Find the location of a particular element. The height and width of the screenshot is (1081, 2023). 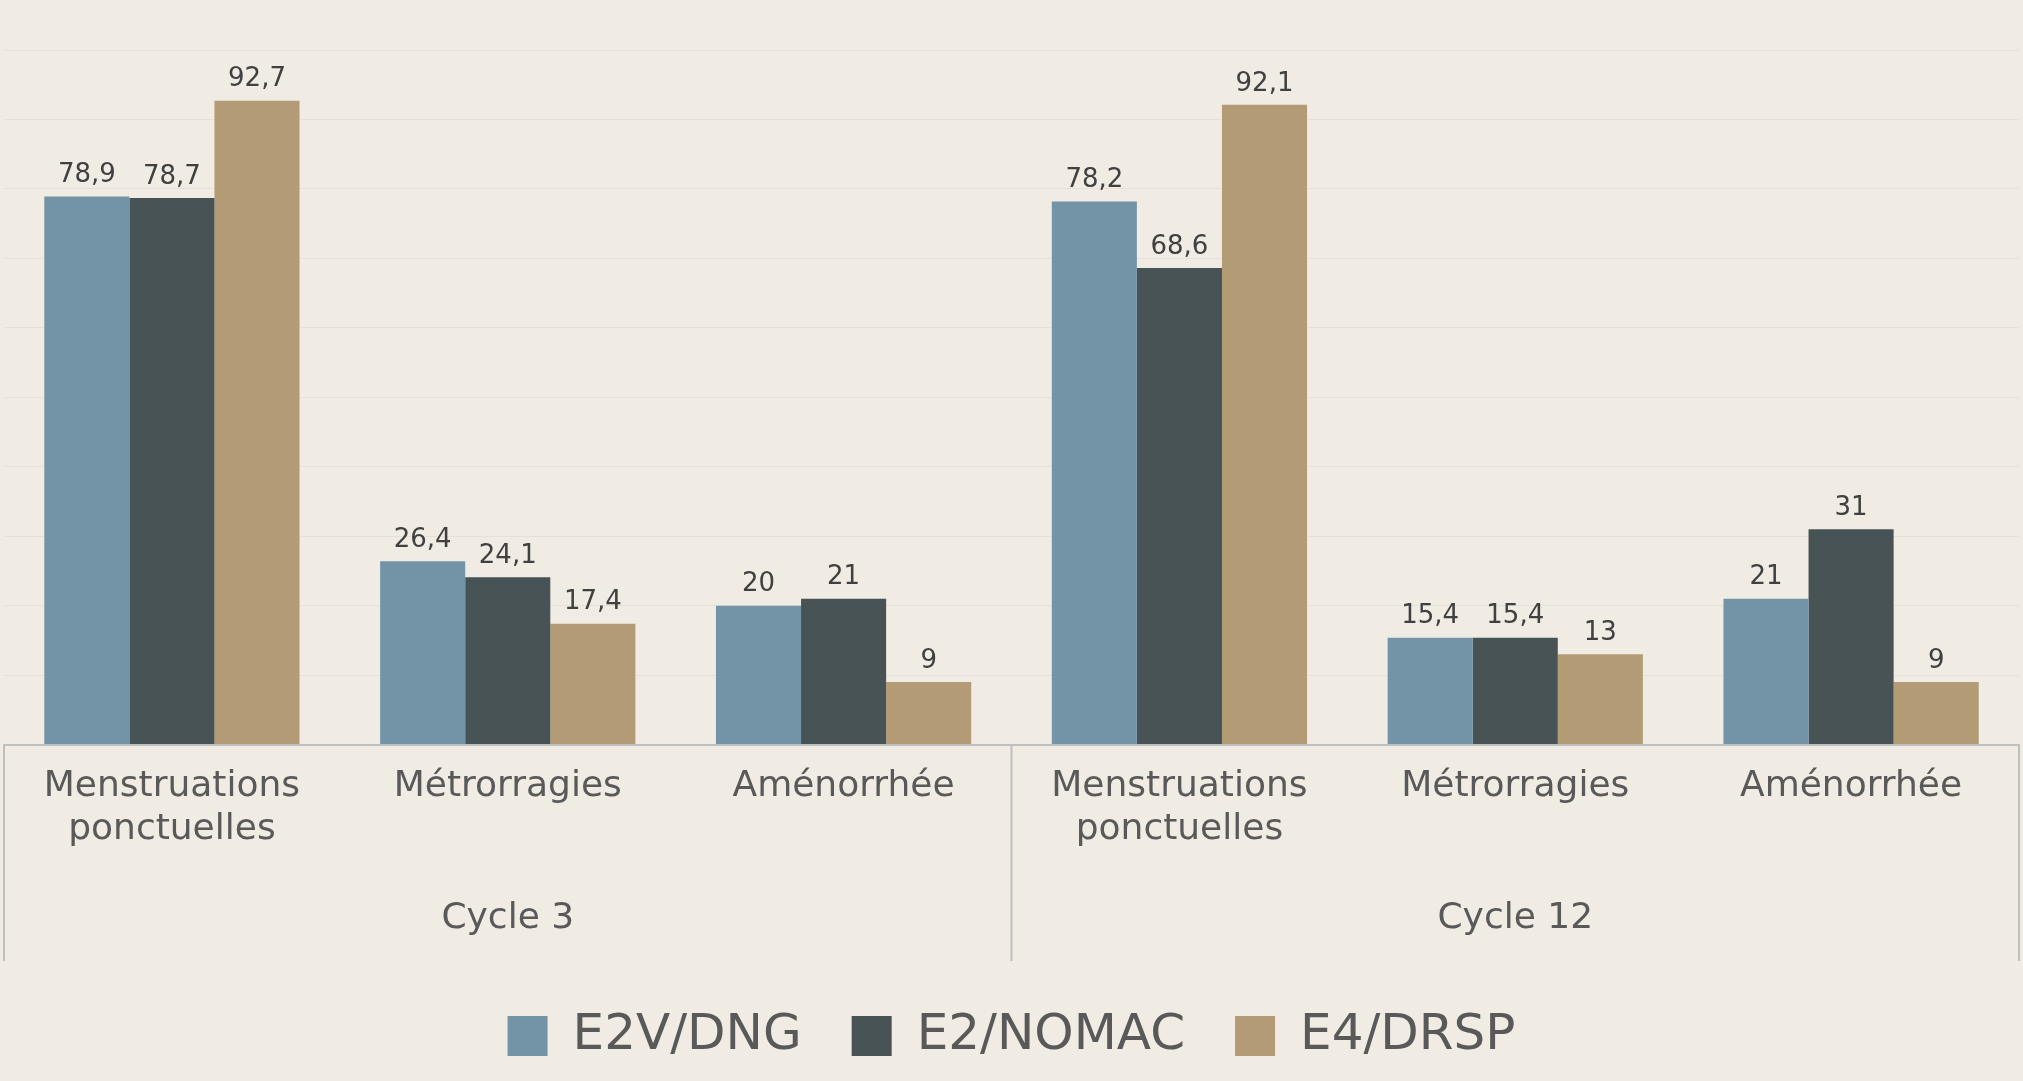

data-label: 31 is located at coordinates (1851, 506).